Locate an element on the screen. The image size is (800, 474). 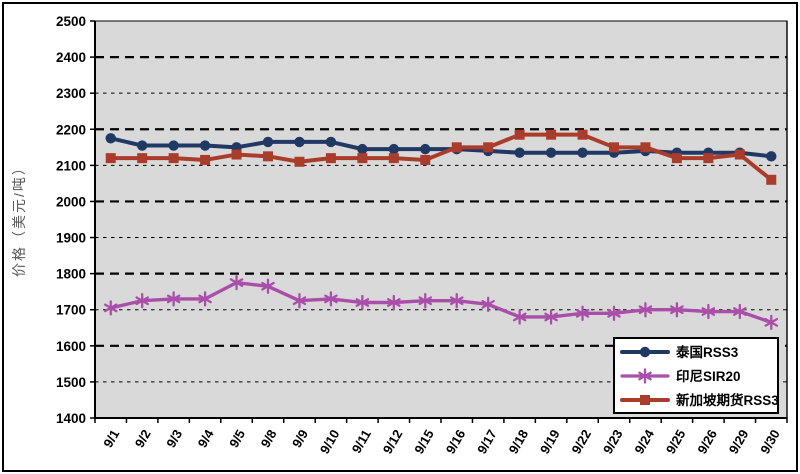
series-indonesia-sir20 is located at coordinates (441, 303).